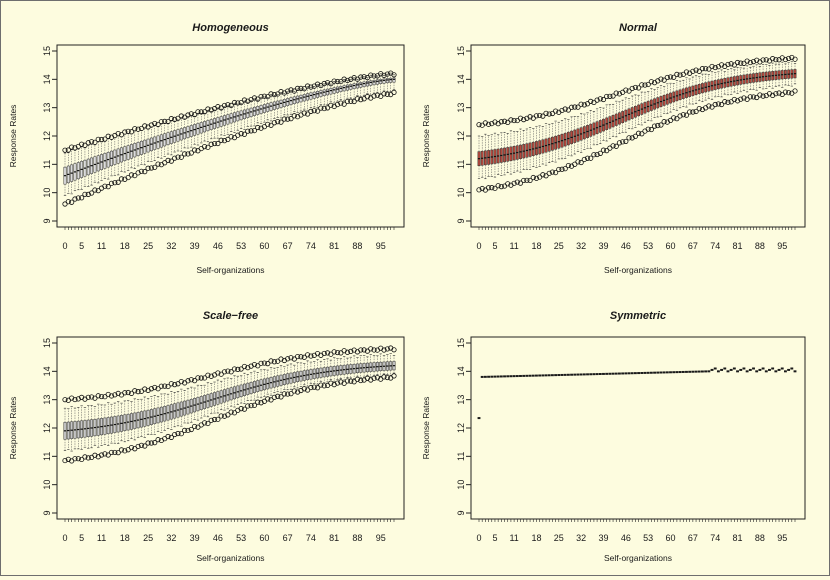 This screenshot has height=580, width=830. What do you see at coordinates (13, 428) in the screenshot?
I see `y-axis-label: Response Rates` at bounding box center [13, 428].